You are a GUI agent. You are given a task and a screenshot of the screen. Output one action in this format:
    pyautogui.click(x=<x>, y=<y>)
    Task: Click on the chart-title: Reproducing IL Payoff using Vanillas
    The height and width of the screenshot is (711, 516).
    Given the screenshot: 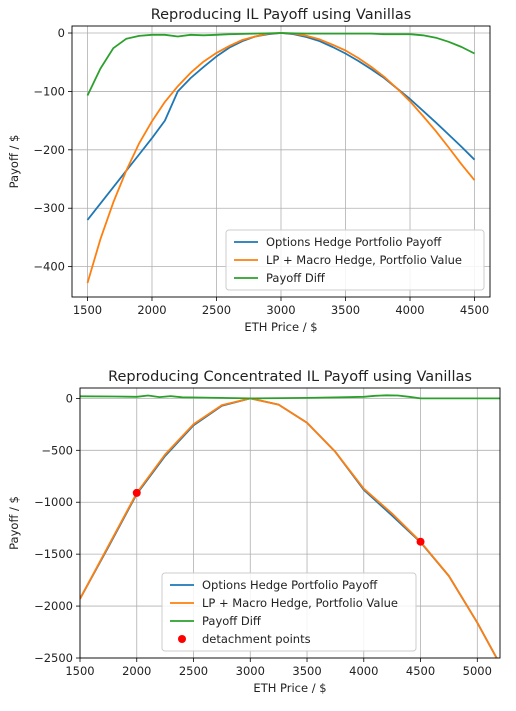 What is the action you would take?
    pyautogui.click(x=281, y=15)
    